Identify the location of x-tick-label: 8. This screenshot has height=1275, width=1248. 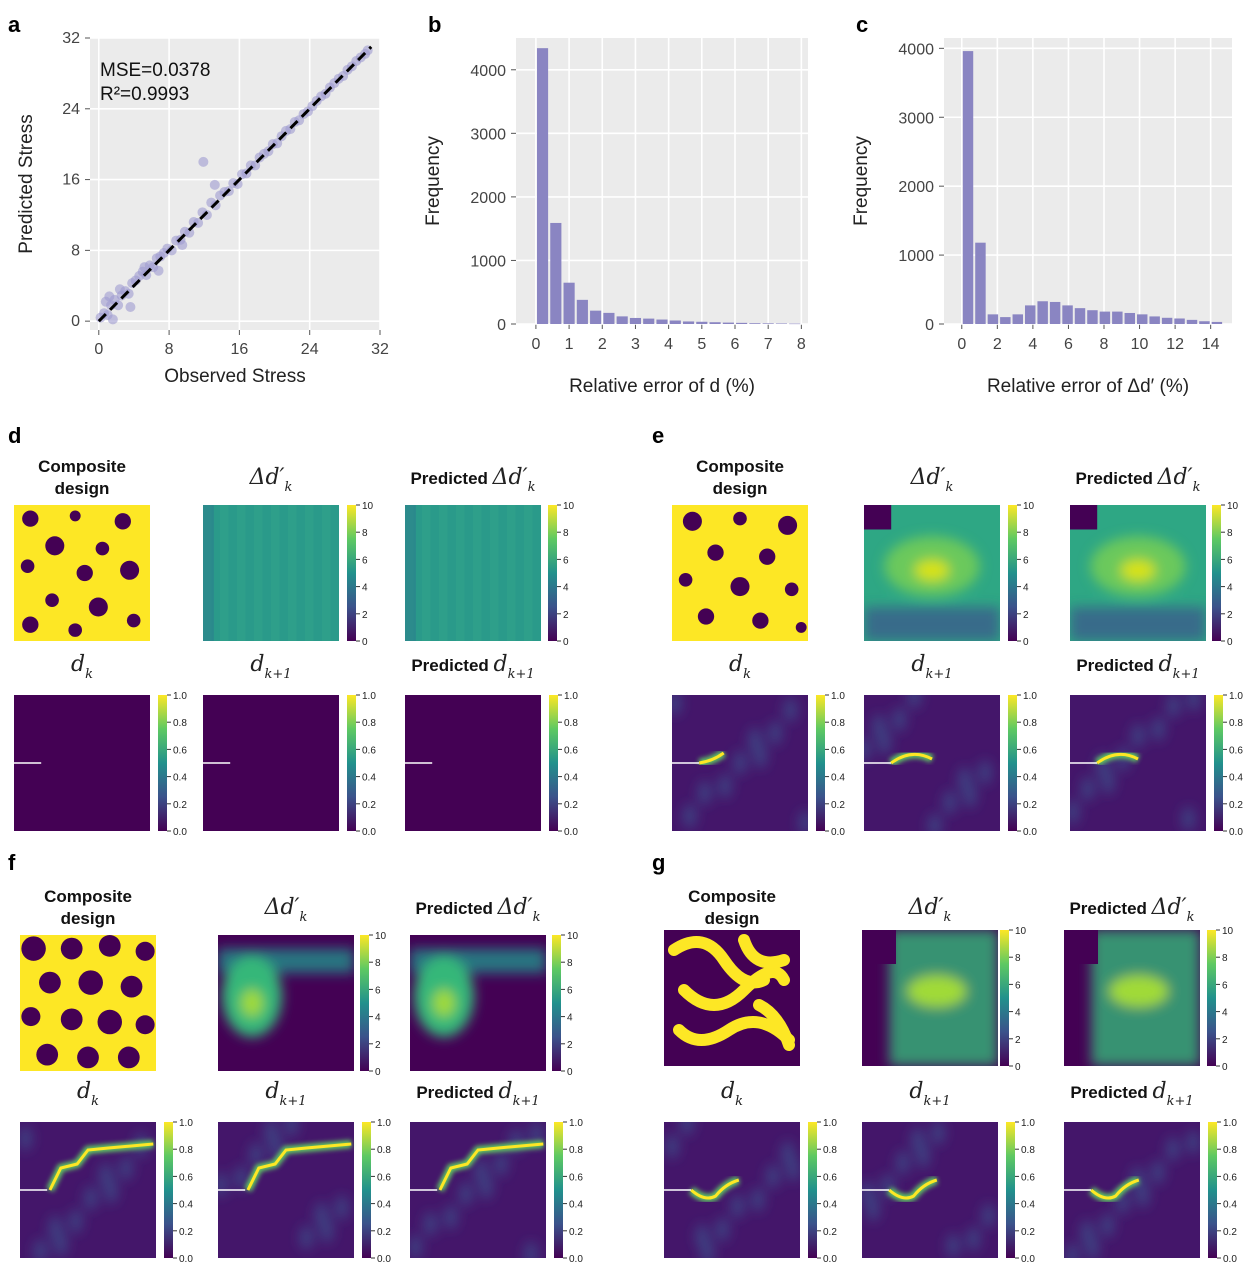
(169, 349).